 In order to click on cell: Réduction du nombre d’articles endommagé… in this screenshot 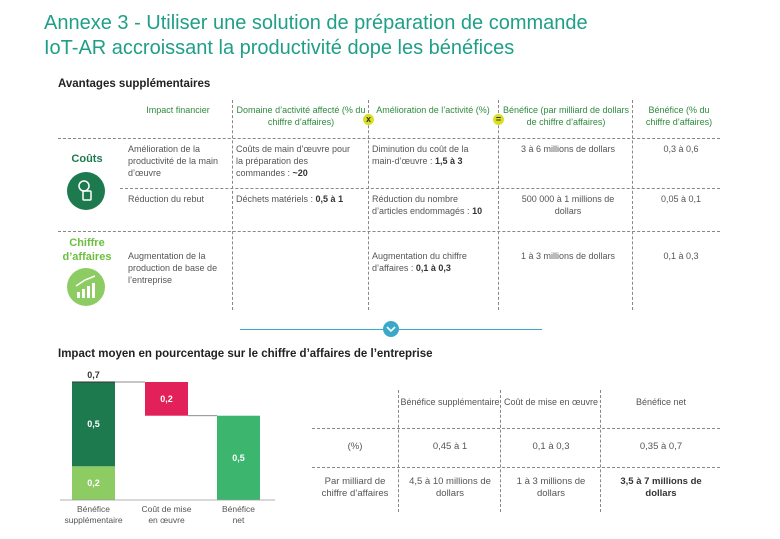, I will do `click(429, 205)`.